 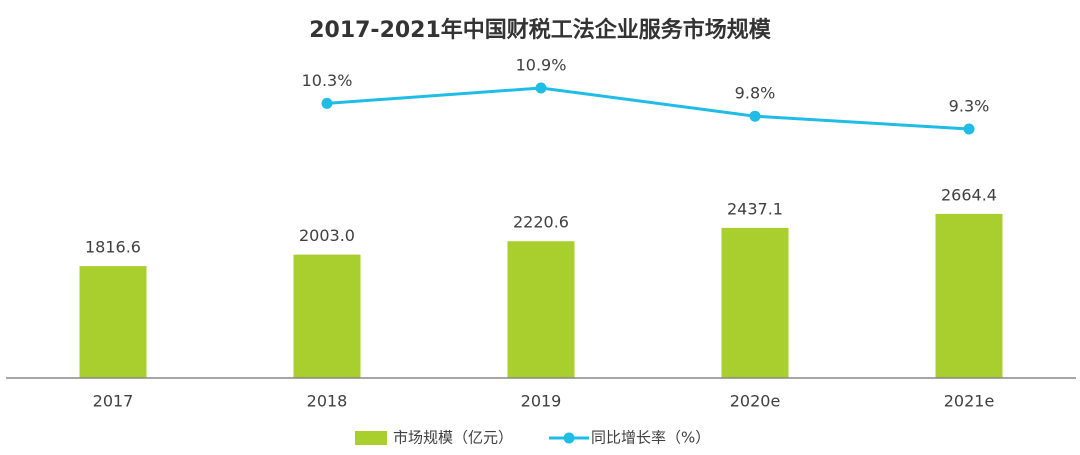 What do you see at coordinates (453, 438) in the screenshot?
I see `legend-label: 市场规模（亿元）` at bounding box center [453, 438].